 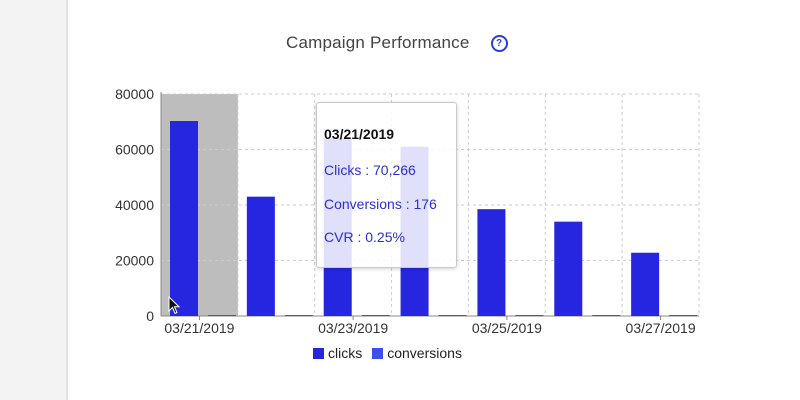 I want to click on legend-label-clicks: clicks, so click(x=345, y=353).